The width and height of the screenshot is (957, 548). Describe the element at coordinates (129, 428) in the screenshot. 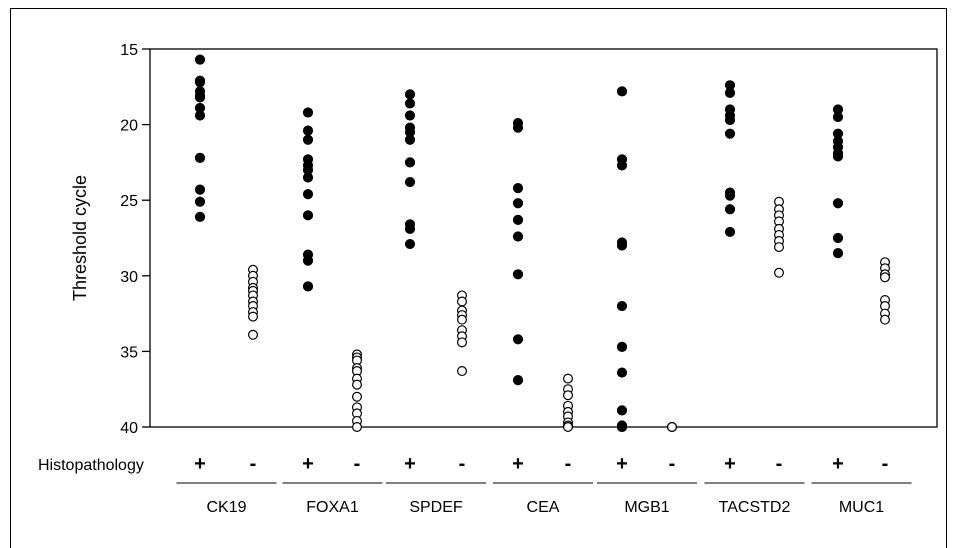

I see `y-tick-label: 40` at that location.